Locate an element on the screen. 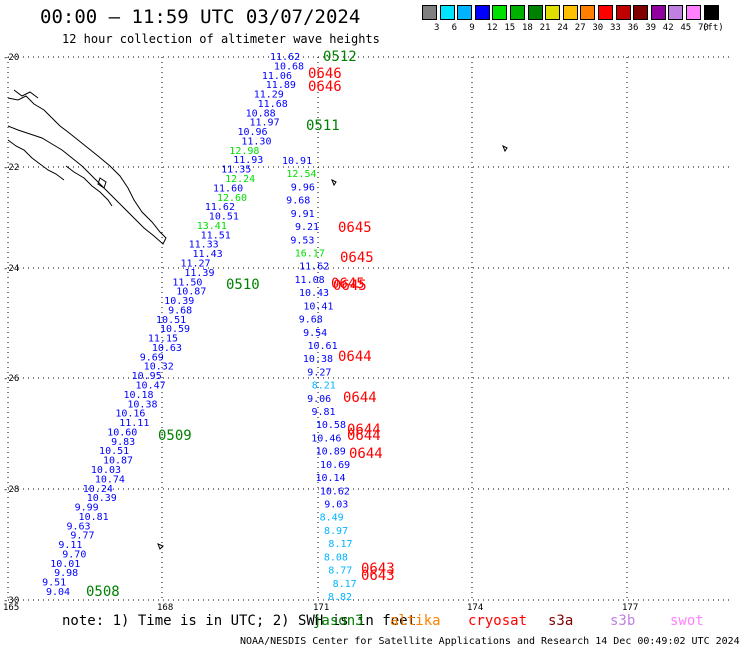 The image size is (740, 650). swh-value: 10.58 is located at coordinates (331, 425).